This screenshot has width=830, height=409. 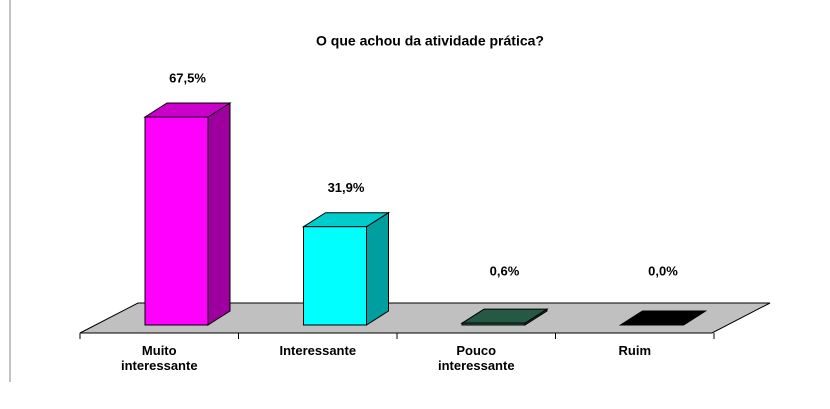 What do you see at coordinates (318, 350) in the screenshot?
I see `x-tick-label: Interessante` at bounding box center [318, 350].